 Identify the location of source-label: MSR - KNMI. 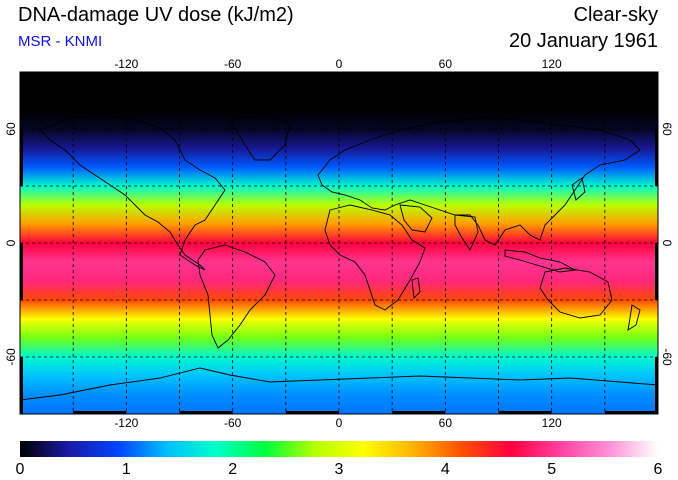
(60, 41).